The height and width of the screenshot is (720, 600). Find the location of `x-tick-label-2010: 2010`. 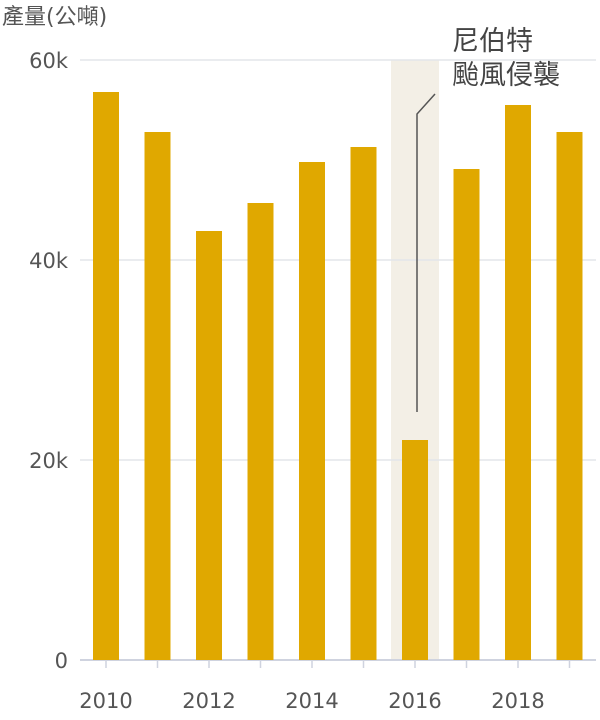

x-tick-label-2010: 2010 is located at coordinates (105, 701).